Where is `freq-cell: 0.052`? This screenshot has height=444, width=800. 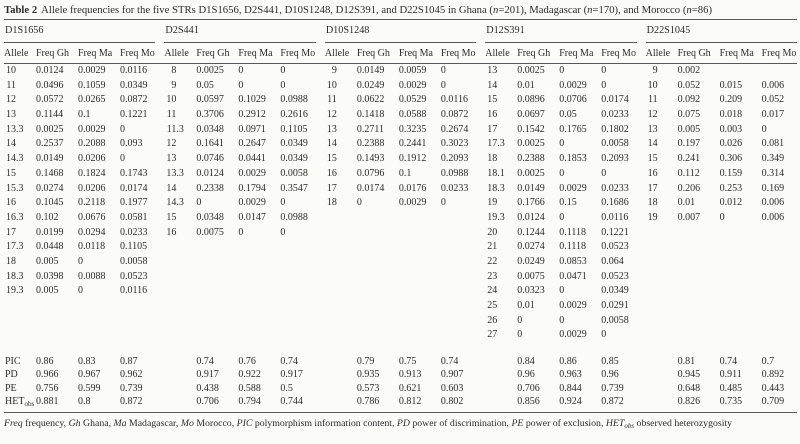
freq-cell: 0.052 is located at coordinates (773, 100).